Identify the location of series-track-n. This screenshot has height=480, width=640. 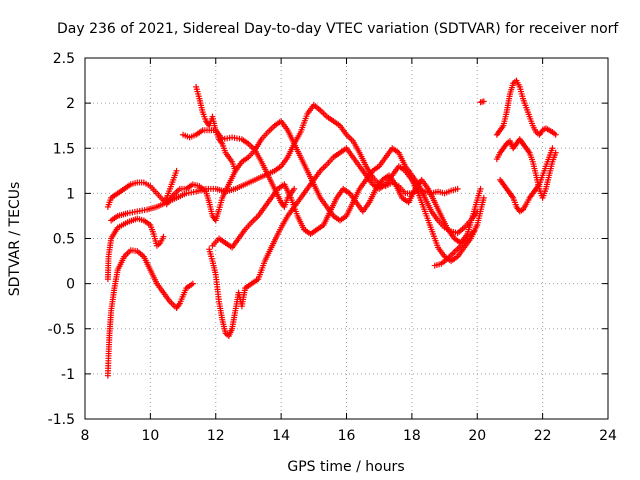
(526, 180).